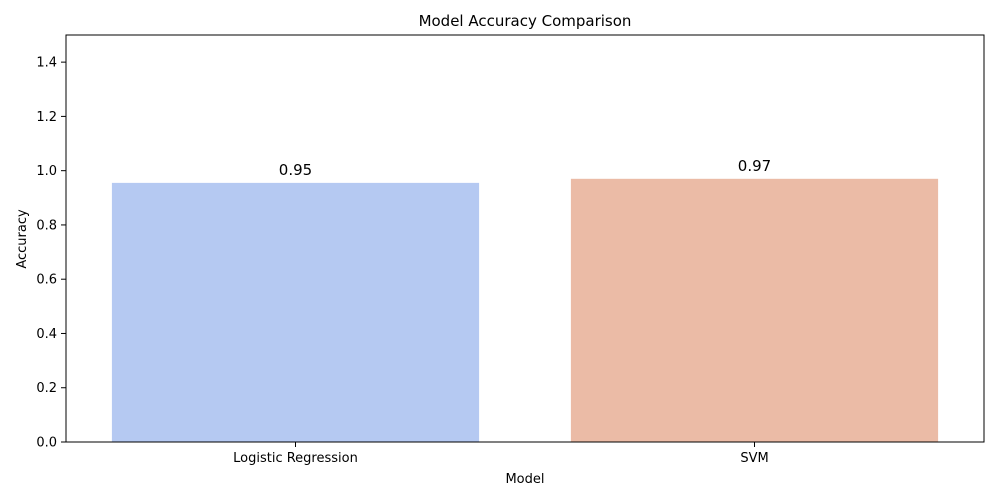 This screenshot has height=500, width=1000. I want to click on y-tick-label: 1.2, so click(46, 117).